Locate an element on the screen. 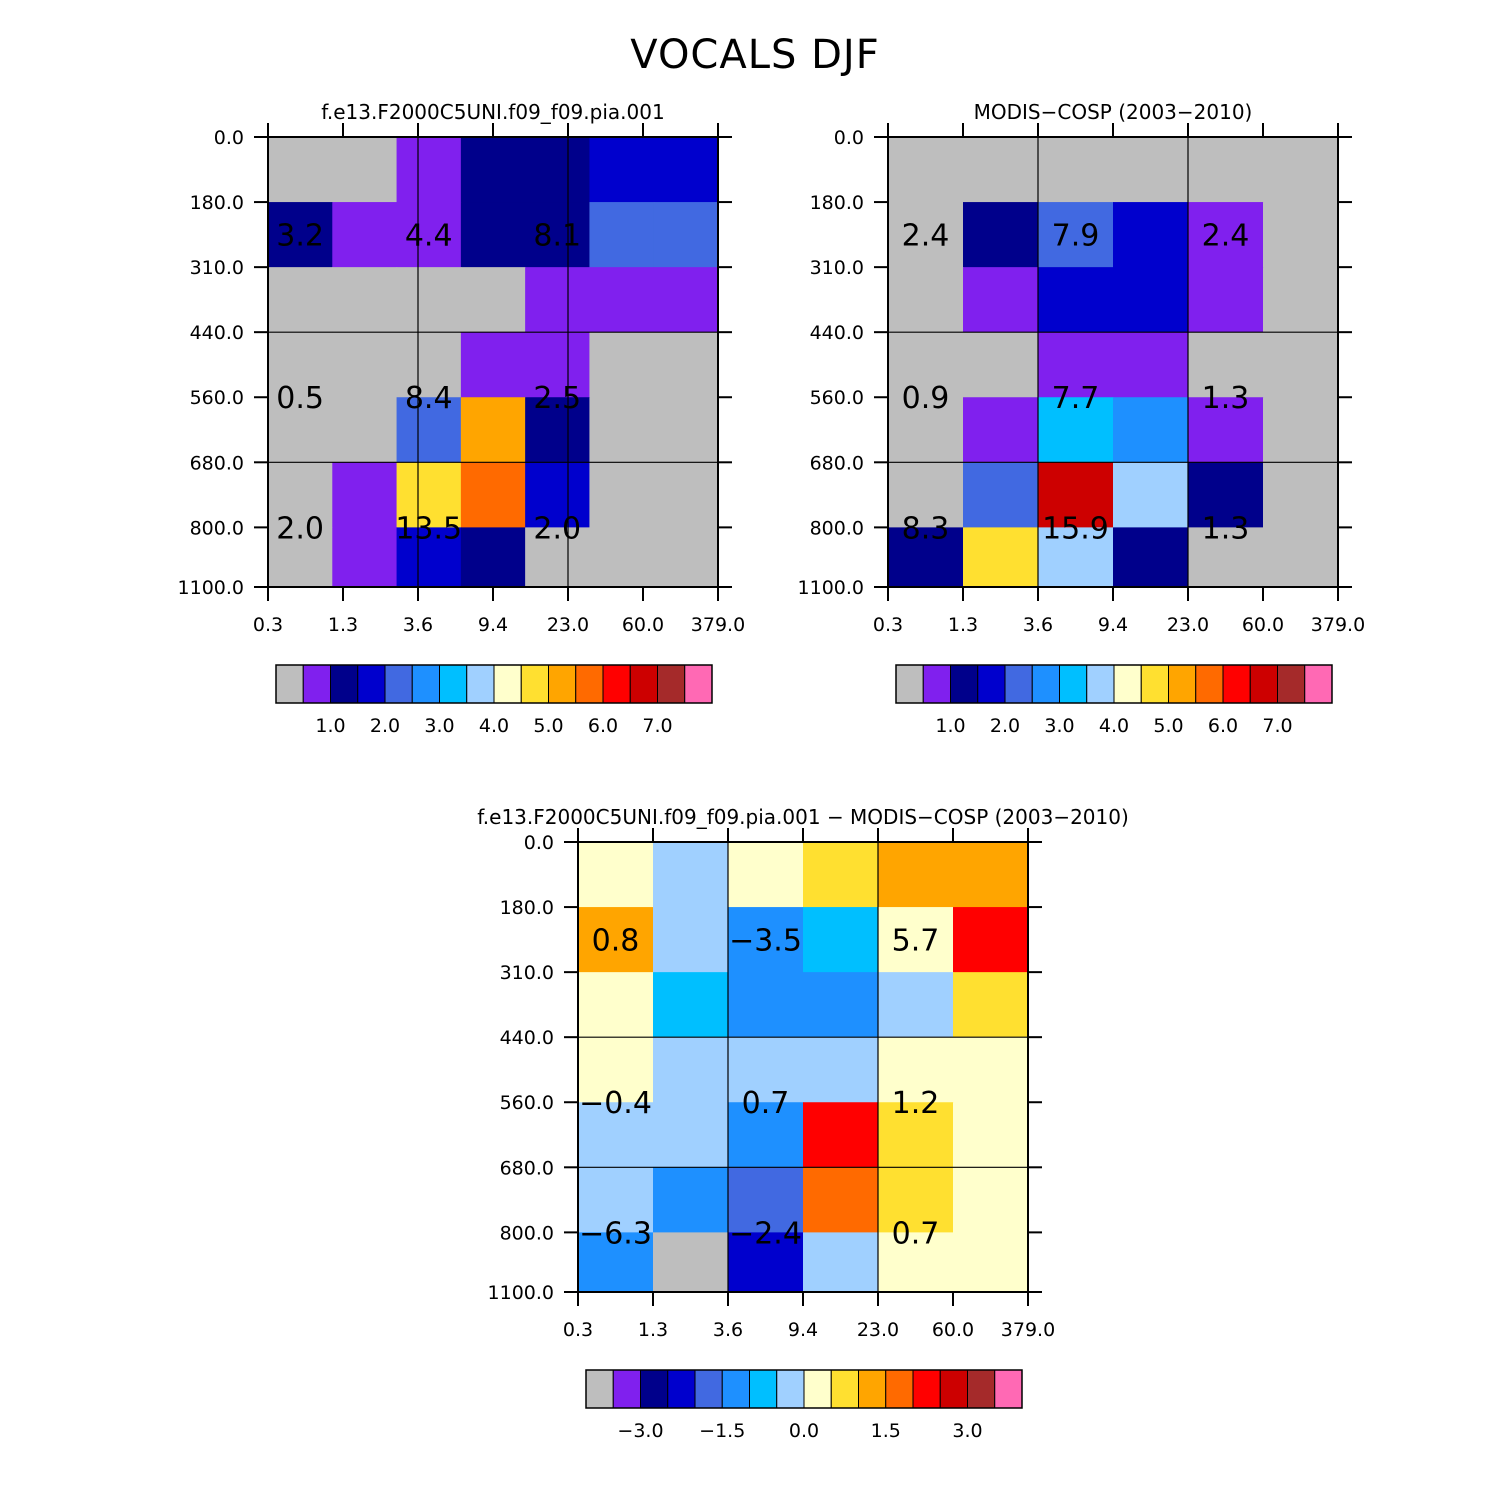  x-tick-label: 9.4 is located at coordinates (803, 1330).